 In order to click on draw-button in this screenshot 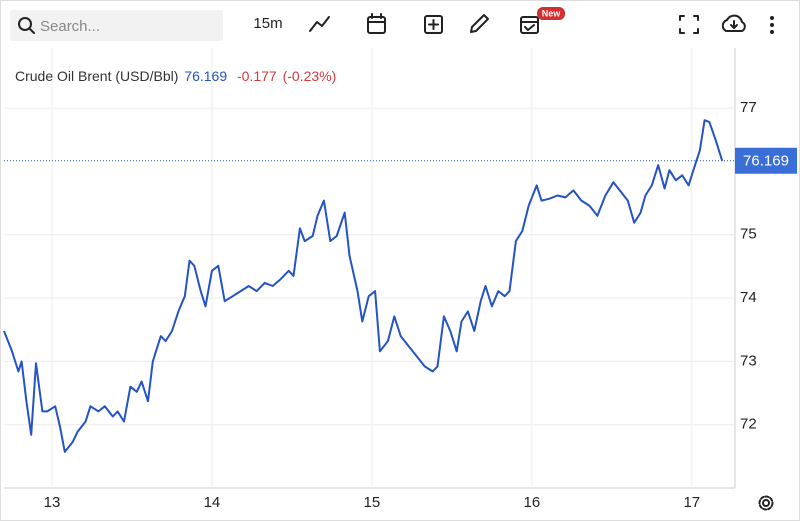, I will do `click(479, 23)`.